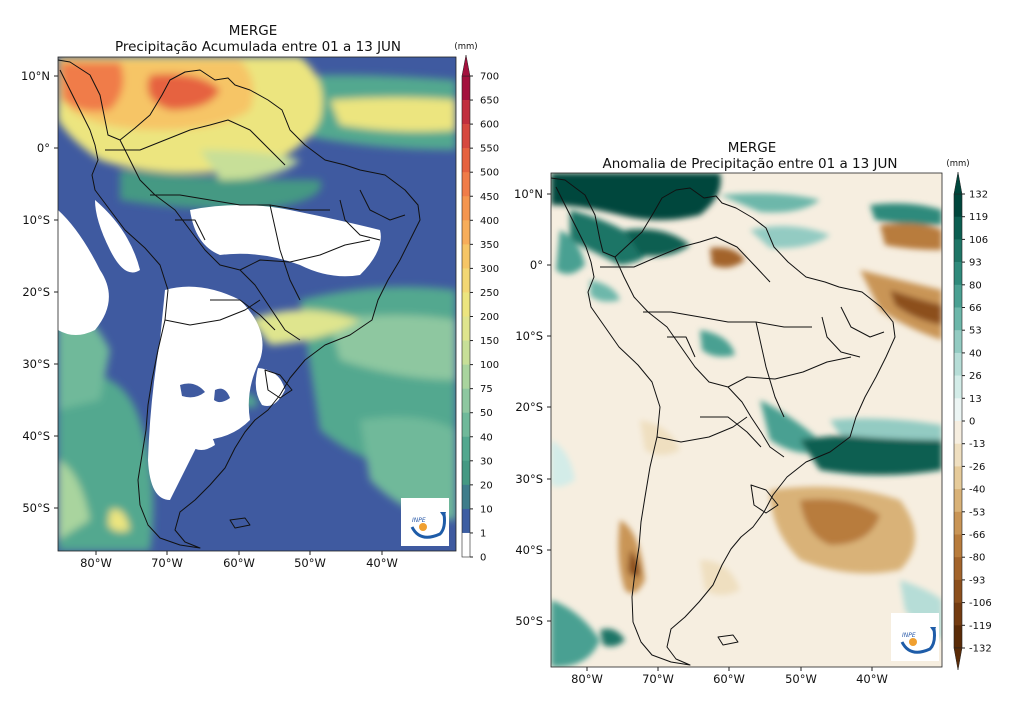 Image resolution: width=1024 pixels, height=710 pixels. What do you see at coordinates (36, 364) in the screenshot?
I see `left-lat-tick: 30°S` at bounding box center [36, 364].